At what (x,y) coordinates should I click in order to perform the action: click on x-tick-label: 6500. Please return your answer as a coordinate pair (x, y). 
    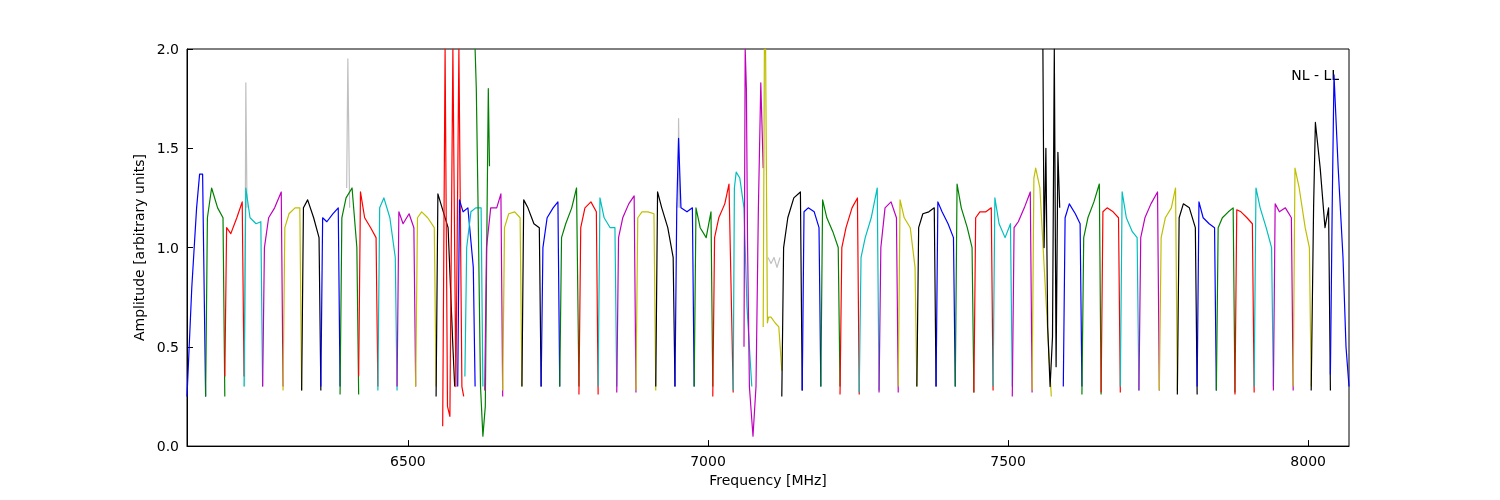
    Looking at the image, I should click on (408, 461).